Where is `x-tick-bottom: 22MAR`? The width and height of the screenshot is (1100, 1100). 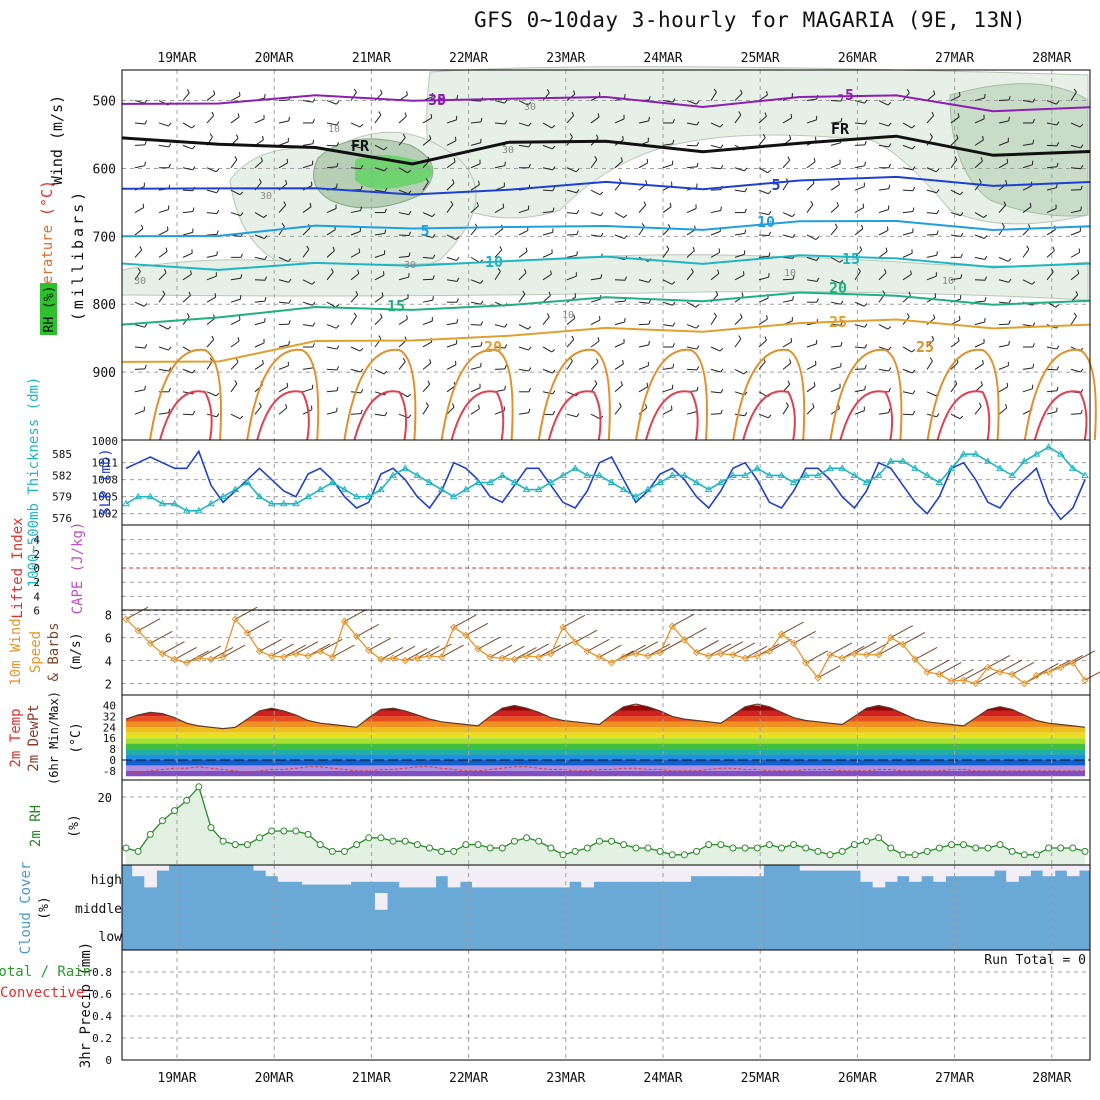
x-tick-bottom: 22MAR is located at coordinates (468, 1078).